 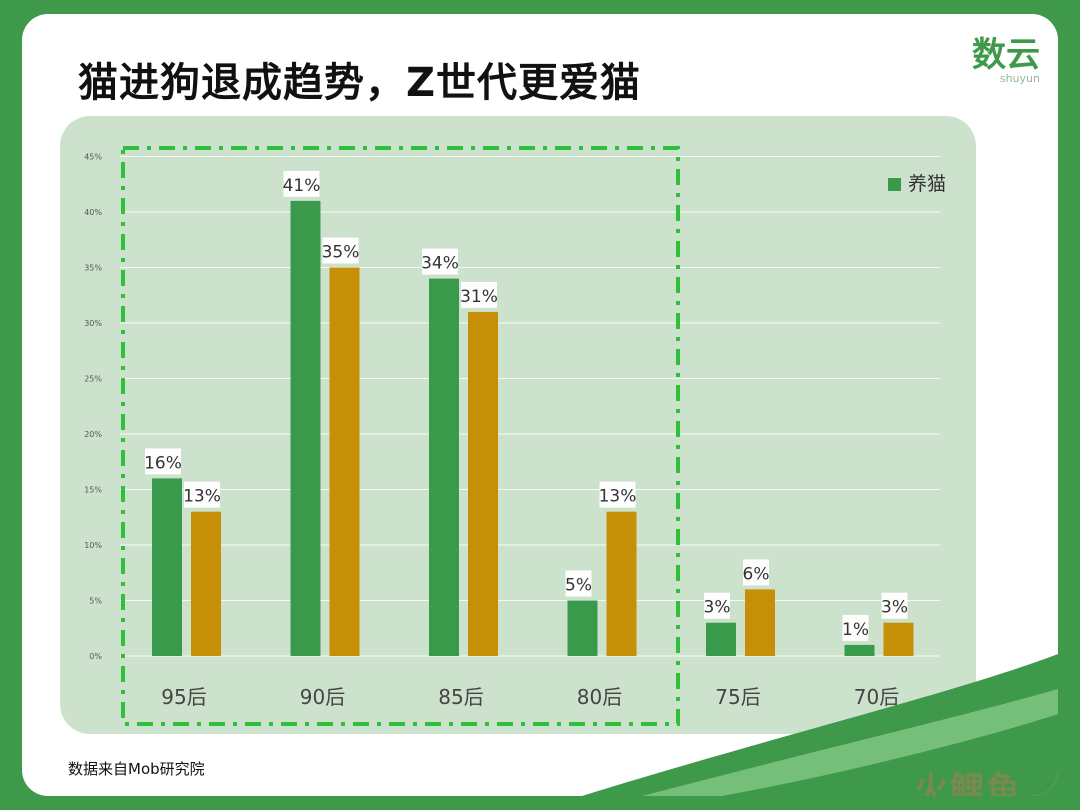 I want to click on x-tick-label: 85后, so click(x=460, y=697).